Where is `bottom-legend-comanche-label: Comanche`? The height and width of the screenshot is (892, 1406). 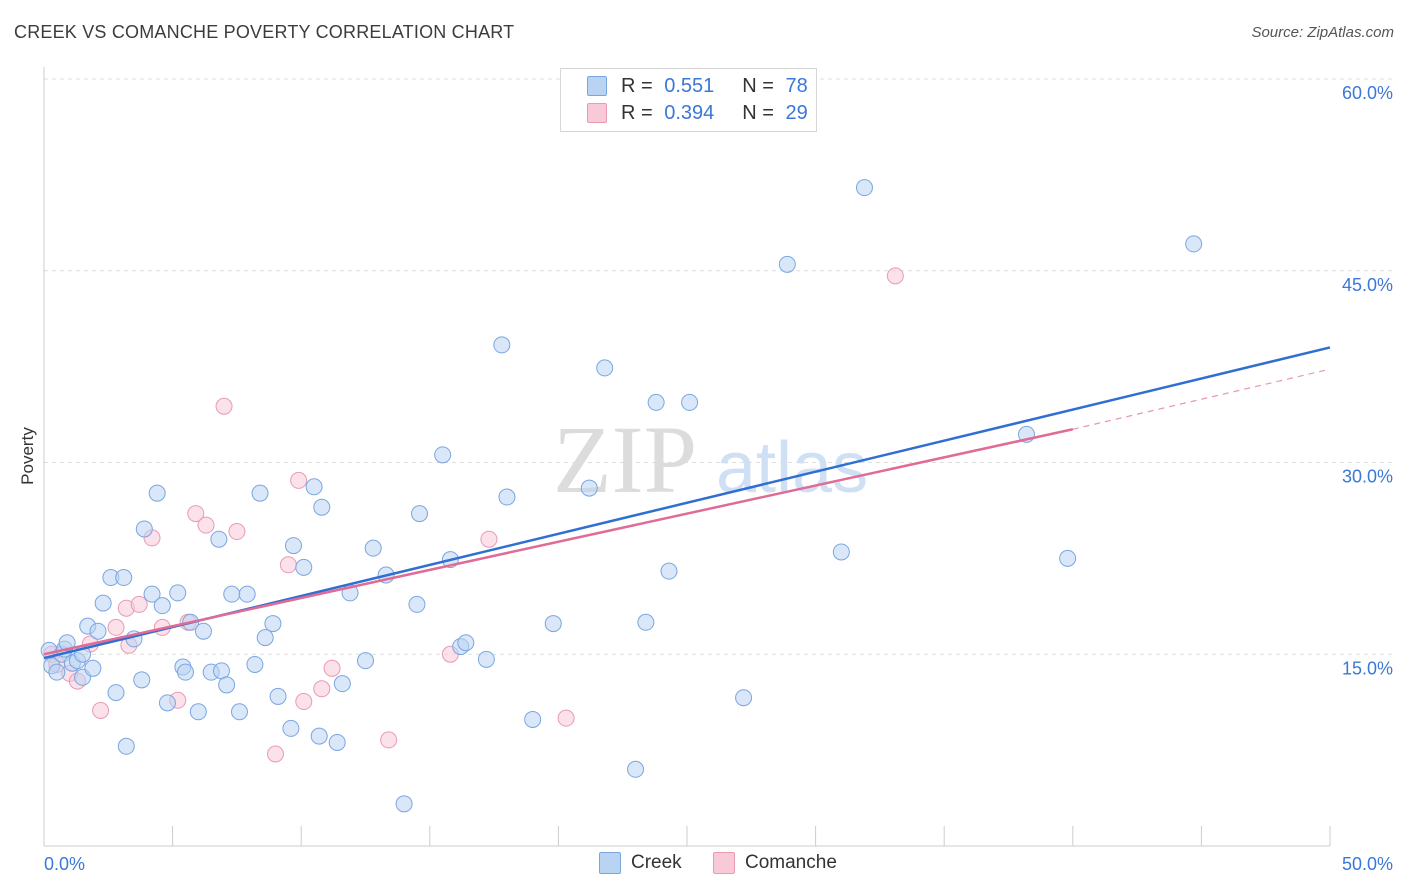 bottom-legend-comanche-label: Comanche is located at coordinates (791, 862).